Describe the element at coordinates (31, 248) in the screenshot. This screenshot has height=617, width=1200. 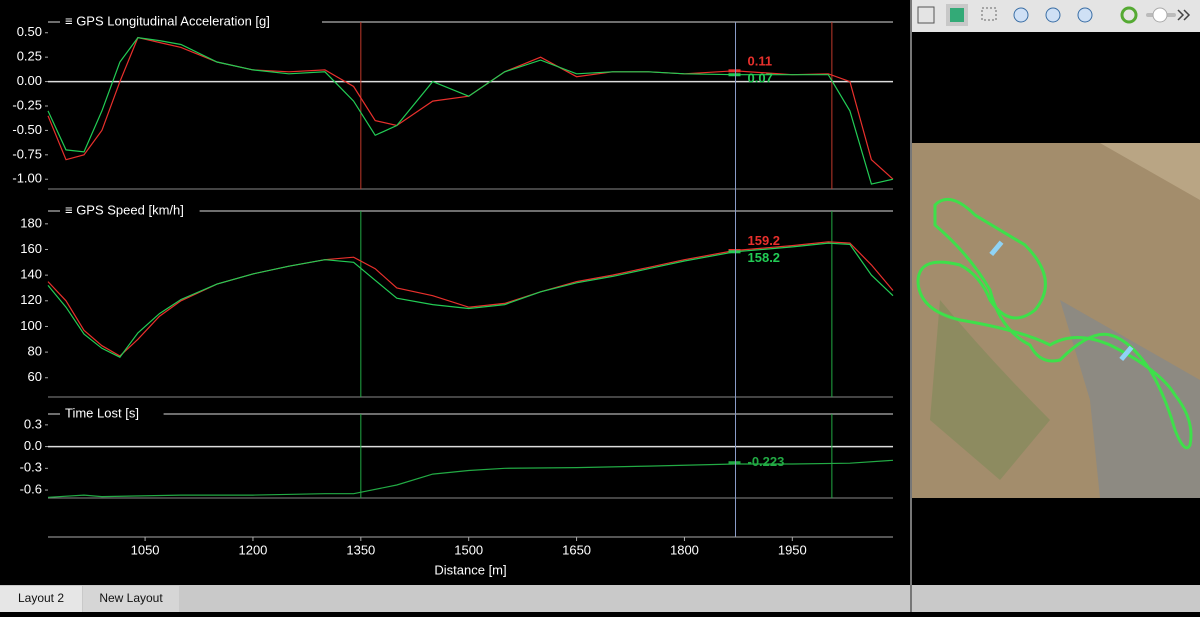
I see `y-tick-label: 160` at that location.